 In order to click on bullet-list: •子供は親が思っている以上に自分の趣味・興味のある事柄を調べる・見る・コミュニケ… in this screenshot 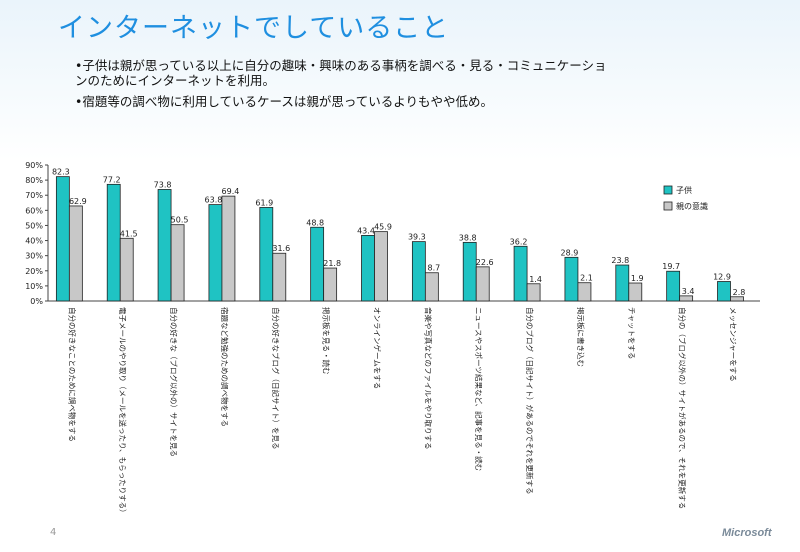, I will do `click(395, 86)`.